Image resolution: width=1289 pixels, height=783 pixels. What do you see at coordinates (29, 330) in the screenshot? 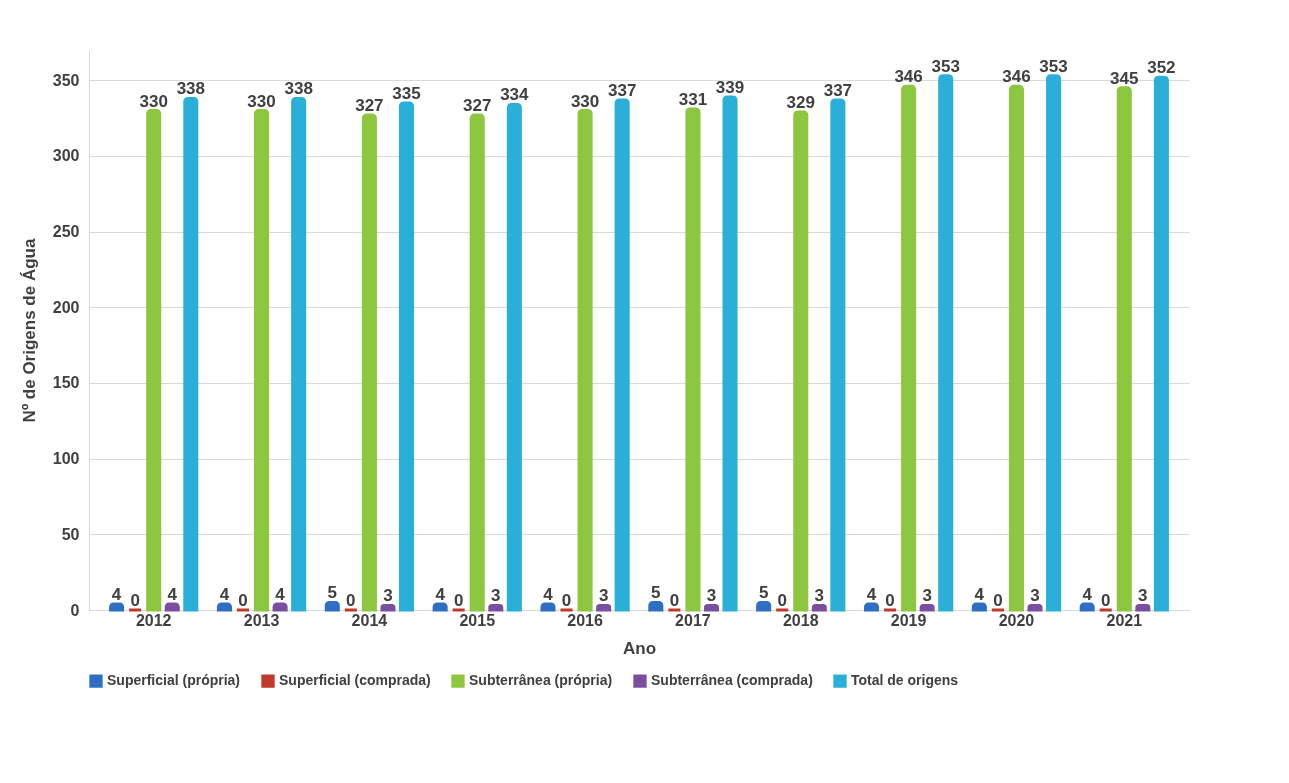
I see `y-axis-title: Nº de Origens de Água` at bounding box center [29, 330].